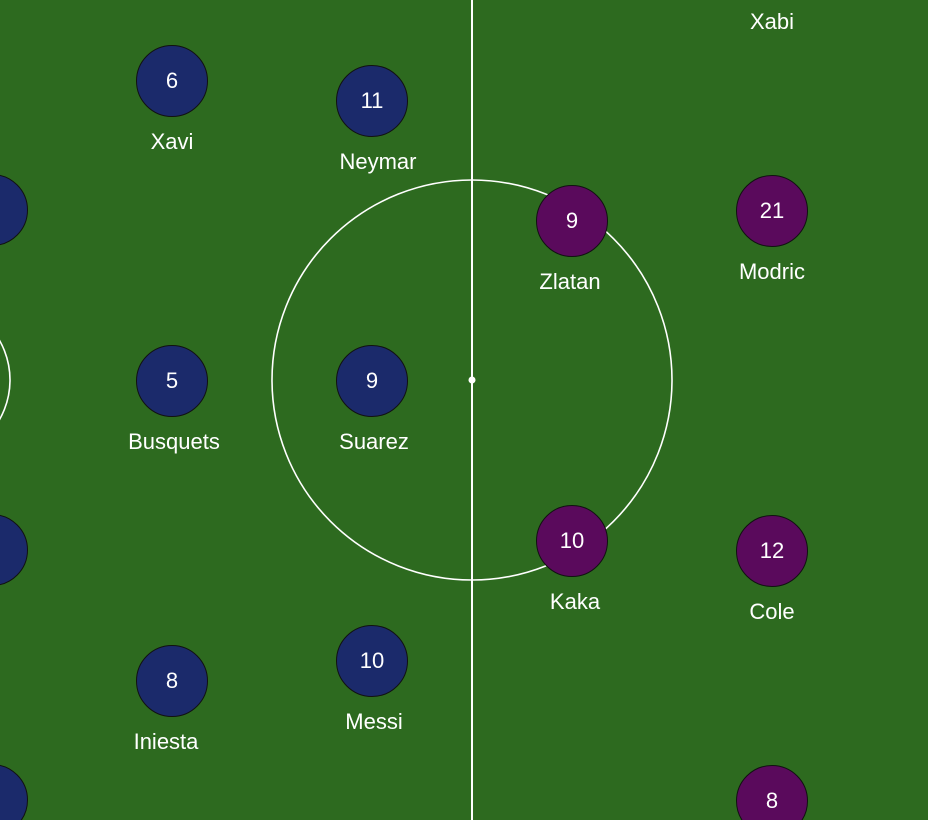 This screenshot has width=928, height=820. I want to click on player-marker-xavi: 6, so click(172, 81).